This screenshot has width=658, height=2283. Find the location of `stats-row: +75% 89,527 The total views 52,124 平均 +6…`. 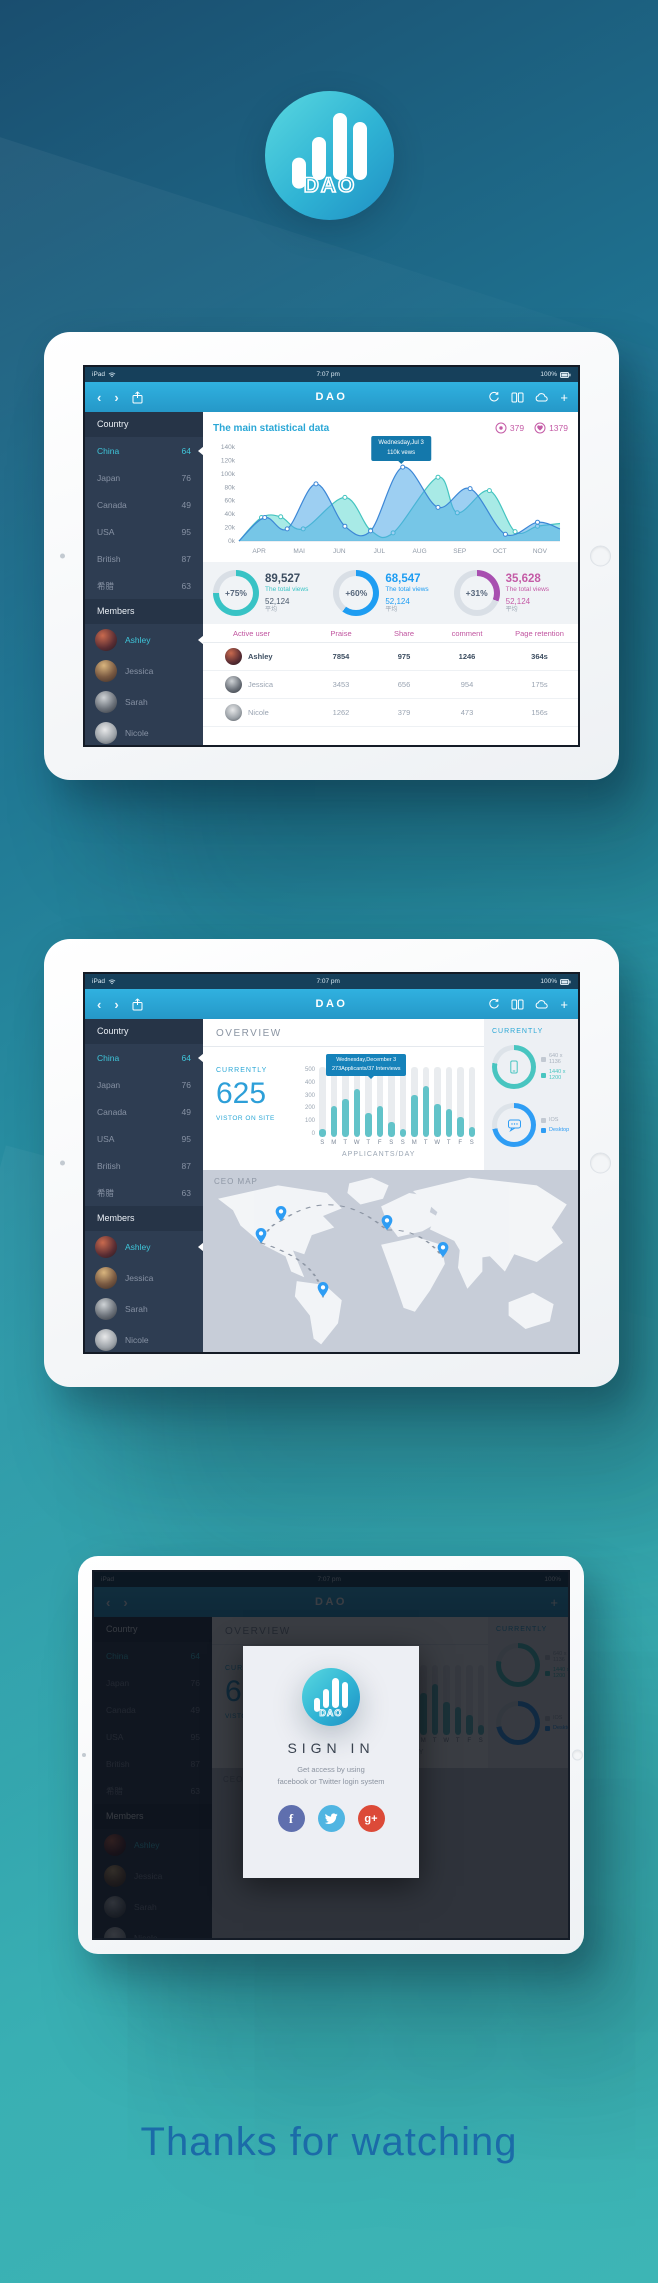

stats-row: +75% 89,527 The total views 52,124 平均 +6… is located at coordinates (390, 593).